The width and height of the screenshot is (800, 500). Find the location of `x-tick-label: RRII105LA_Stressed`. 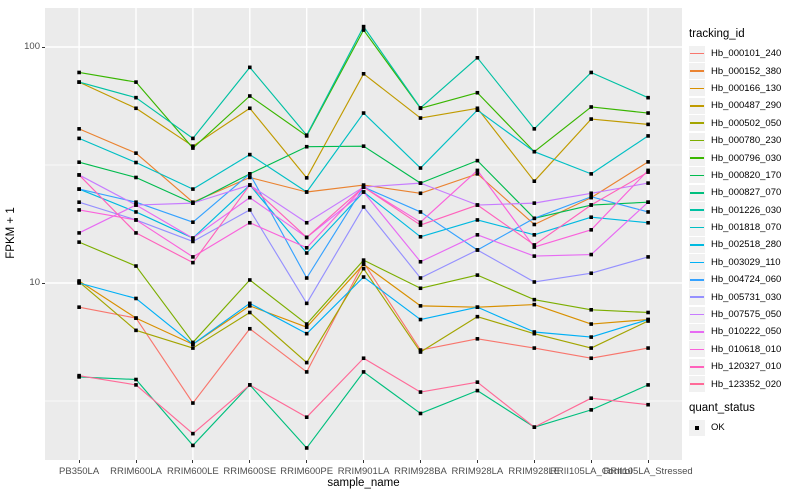

x-tick-label: RRII105LA_Stressed is located at coordinates (648, 471).